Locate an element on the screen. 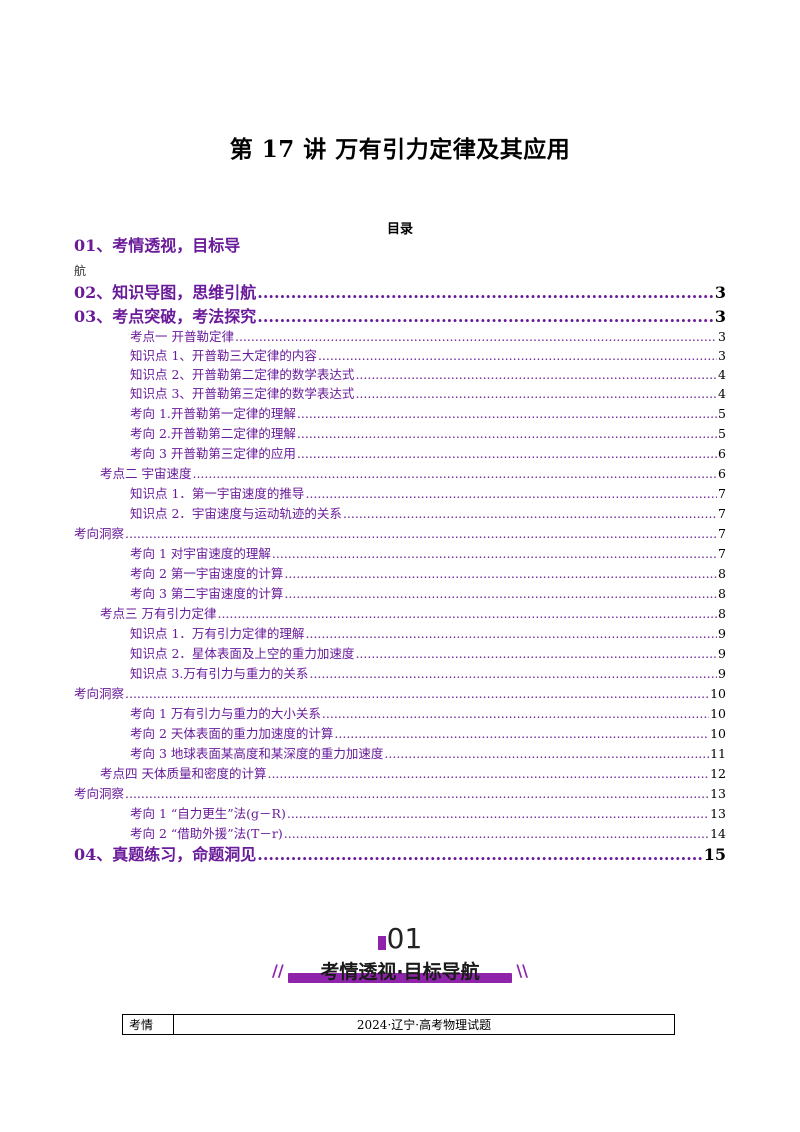 The height and width of the screenshot is (1132, 800). toc-entry: 知识点 3、开普勒第三定律的数学表达式 4 is located at coordinates (428, 393).